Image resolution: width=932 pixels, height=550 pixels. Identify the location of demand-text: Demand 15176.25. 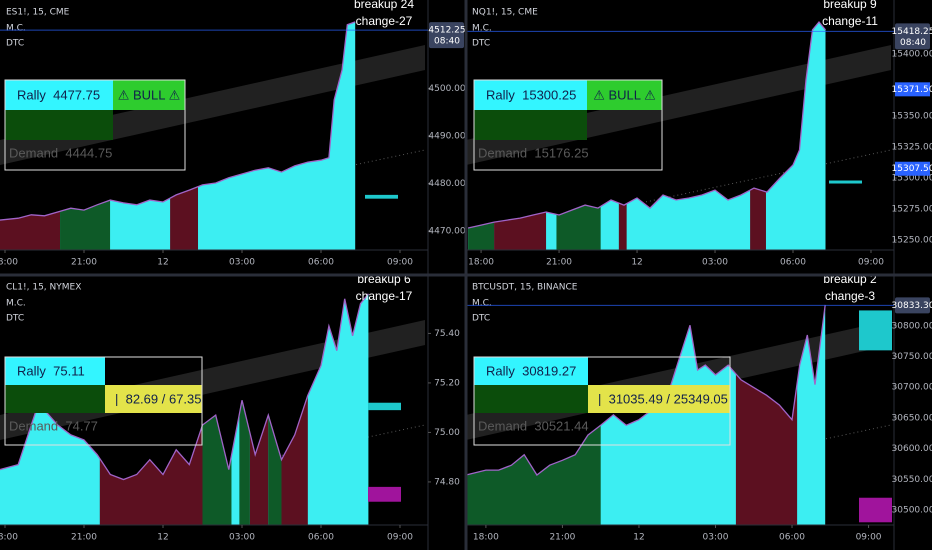
(533, 152).